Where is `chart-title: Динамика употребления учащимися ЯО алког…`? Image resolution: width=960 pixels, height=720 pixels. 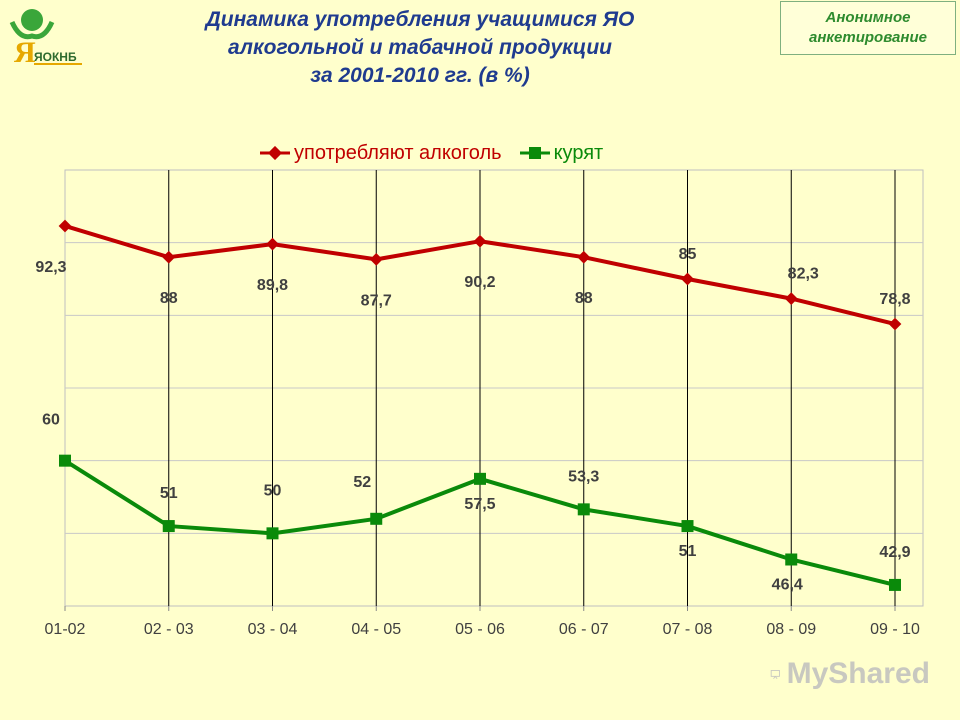 chart-title: Динамика употребления учащимися ЯО алког… is located at coordinates (420, 48).